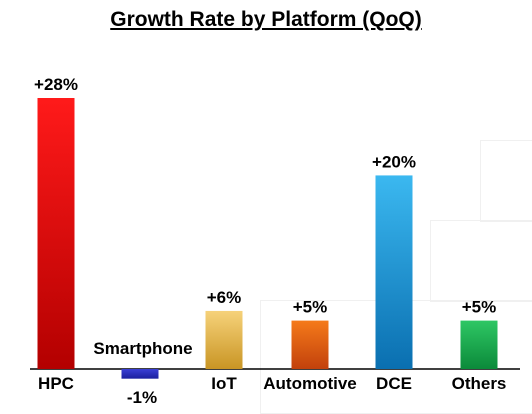 The height and width of the screenshot is (414, 532). I want to click on data-label-others: +5%, so click(479, 307).